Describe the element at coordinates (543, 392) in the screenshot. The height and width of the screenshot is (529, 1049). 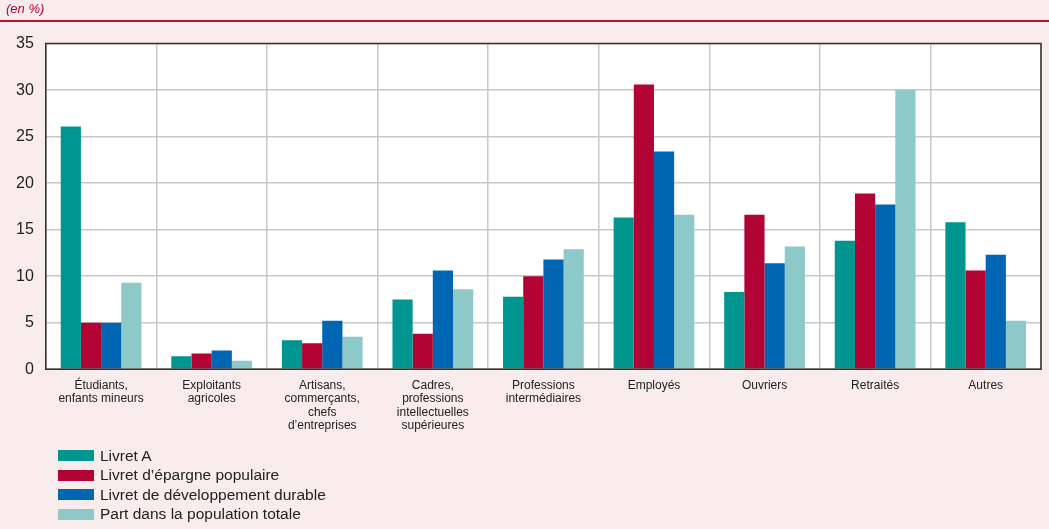
I see `x-tick-label: Professions intermédiaires` at that location.